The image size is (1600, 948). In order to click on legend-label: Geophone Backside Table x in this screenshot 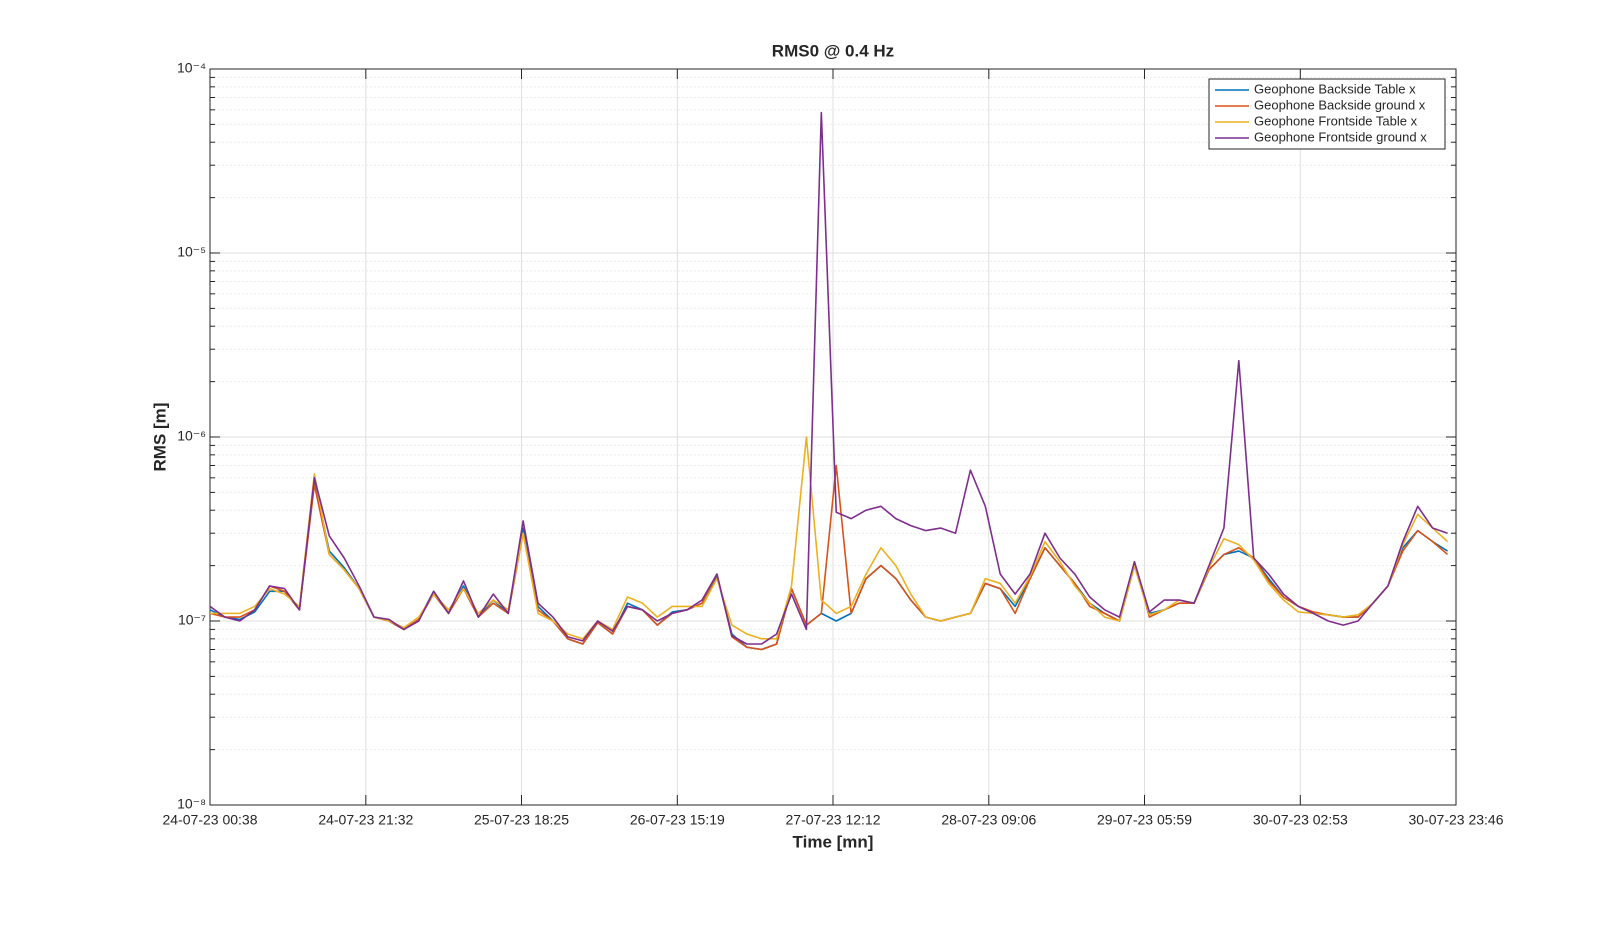, I will do `click(1335, 88)`.